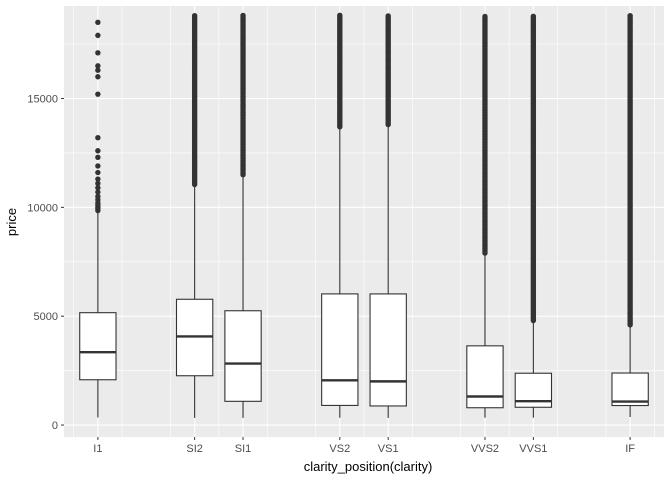 The image size is (672, 480). I want to click on box-si2, so click(194, 215).